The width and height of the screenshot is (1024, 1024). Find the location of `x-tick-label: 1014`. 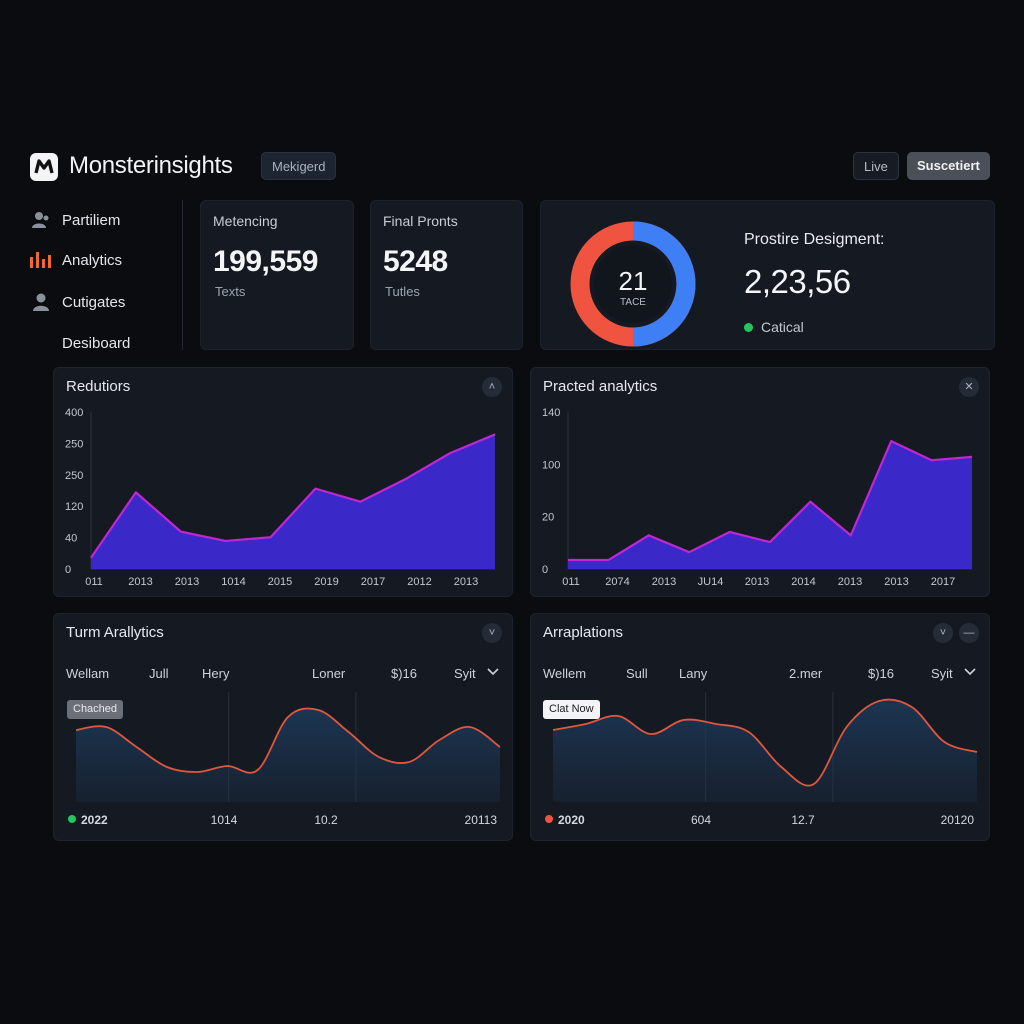

x-tick-label: 1014 is located at coordinates (233, 582).